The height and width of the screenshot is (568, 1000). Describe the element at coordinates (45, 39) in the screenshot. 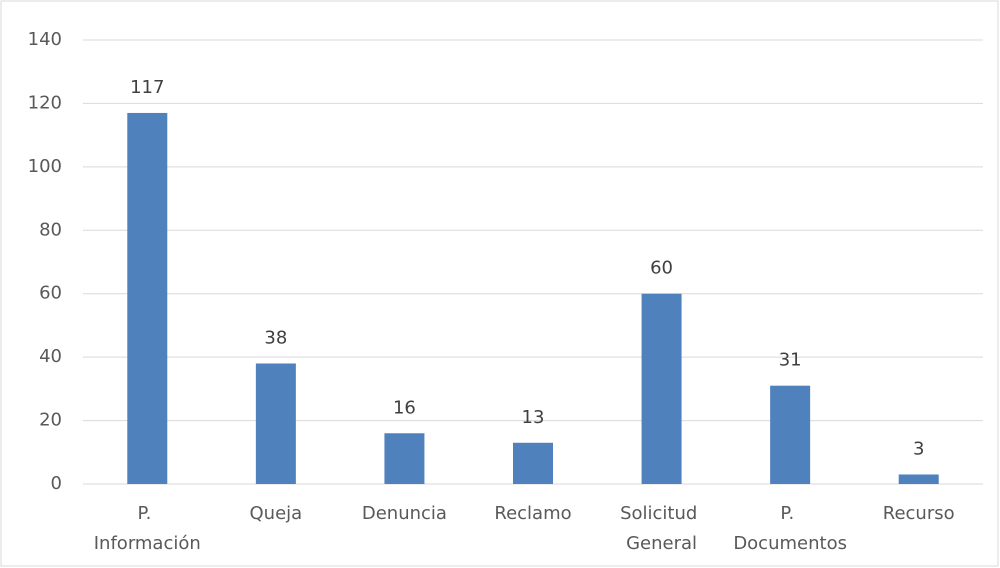

I see `y-tick-label: 140` at that location.